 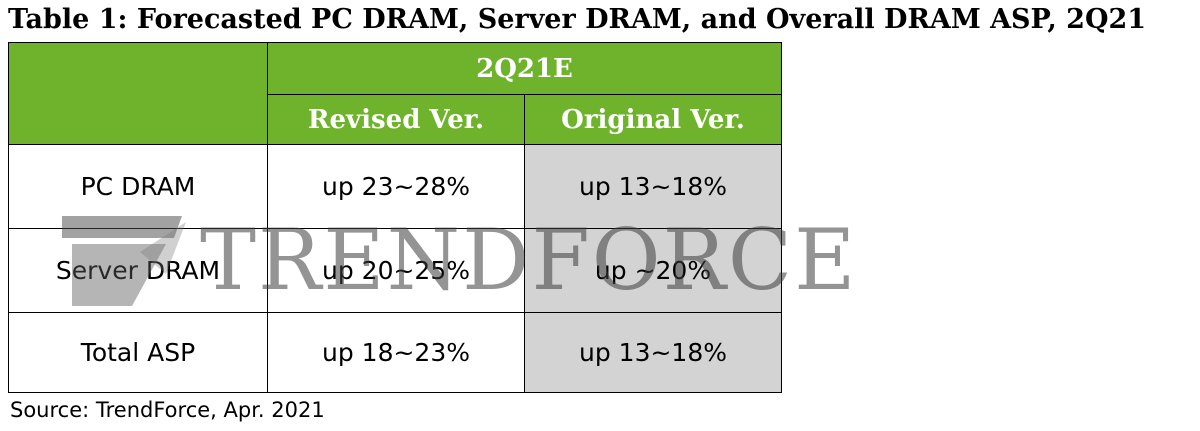 I want to click on table-row: Server DRAM up 20~25% up ~20%, so click(x=395, y=270).